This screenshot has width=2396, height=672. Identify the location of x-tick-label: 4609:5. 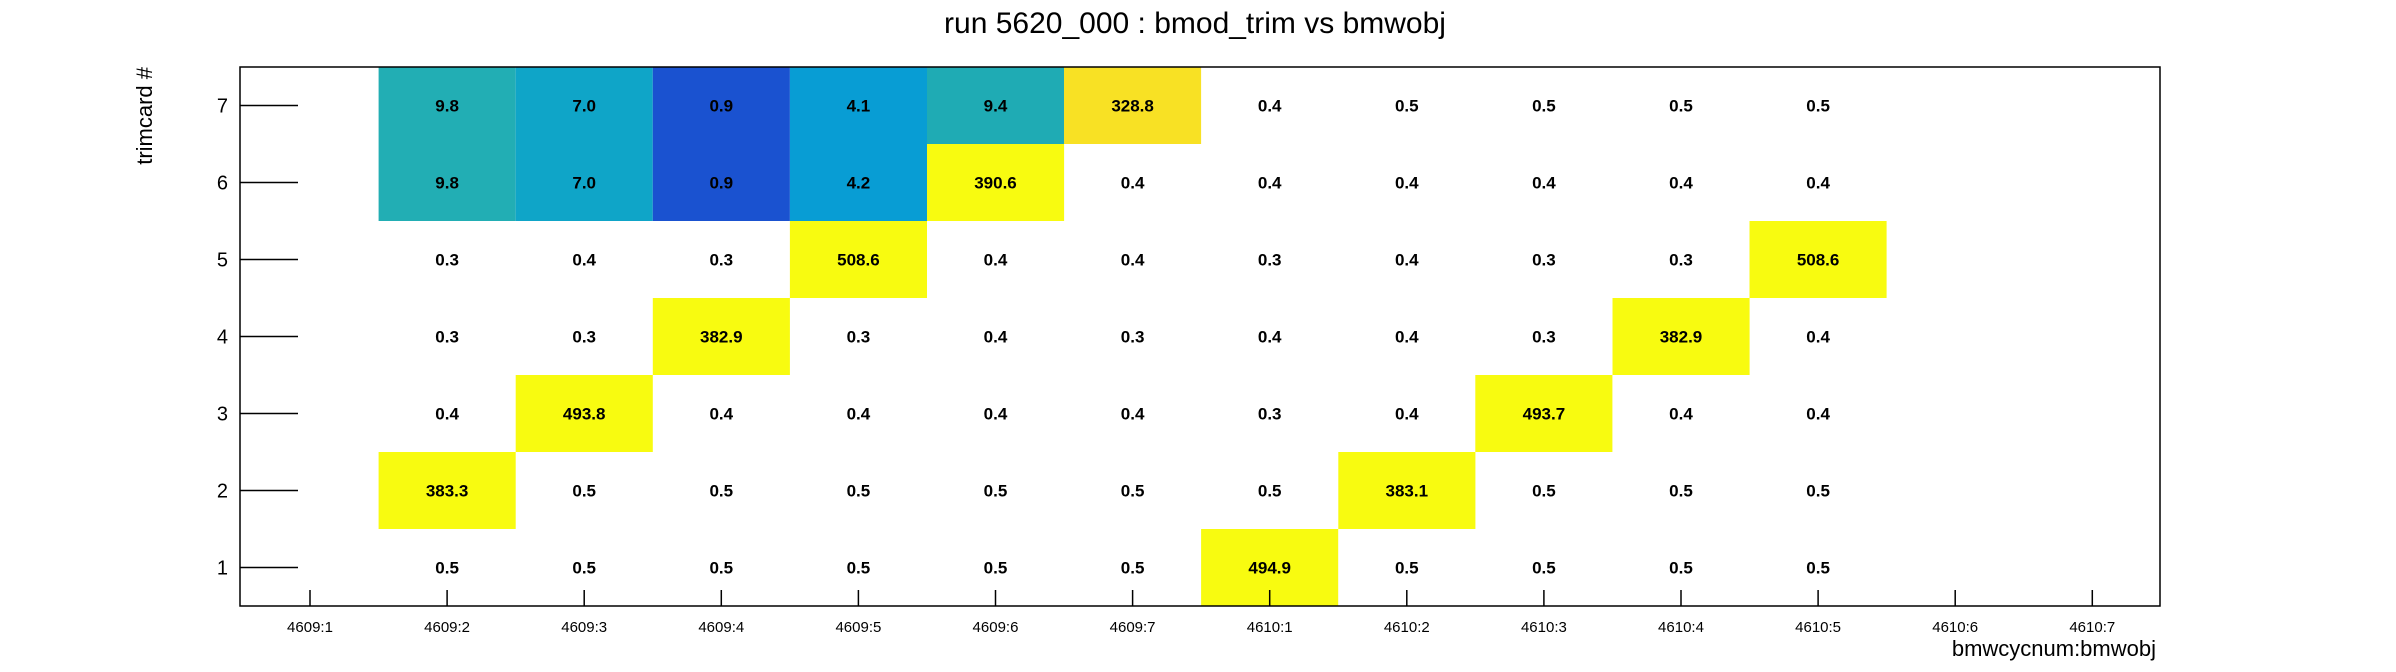
(858, 627).